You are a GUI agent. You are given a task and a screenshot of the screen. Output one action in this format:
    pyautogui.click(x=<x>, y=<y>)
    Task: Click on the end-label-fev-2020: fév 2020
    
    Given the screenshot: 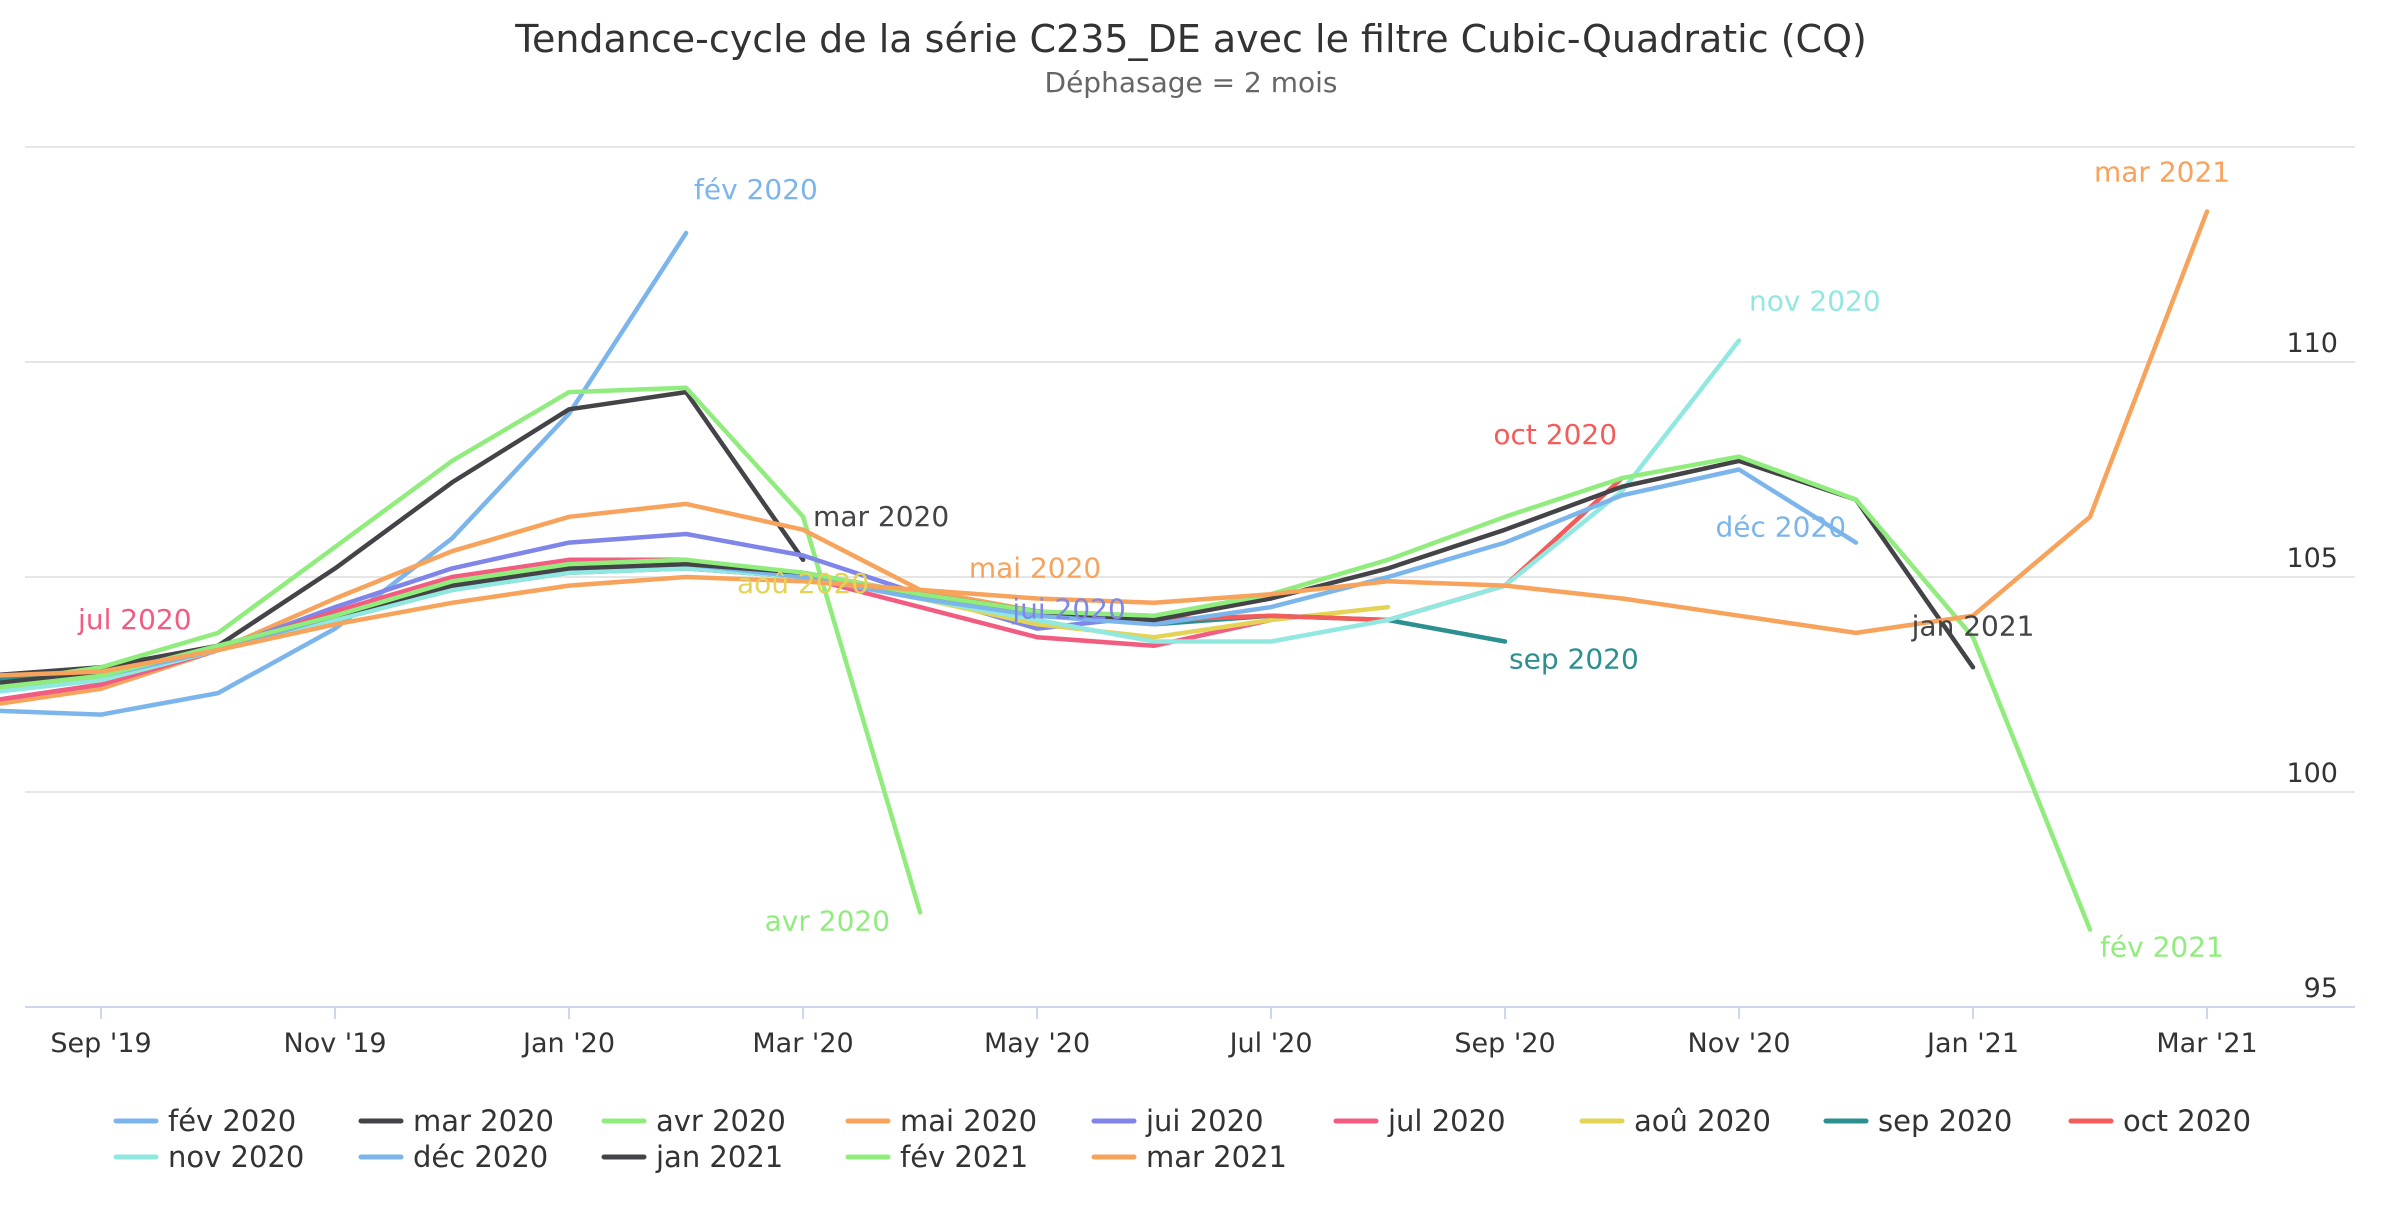 What is the action you would take?
    pyautogui.click(x=756, y=189)
    